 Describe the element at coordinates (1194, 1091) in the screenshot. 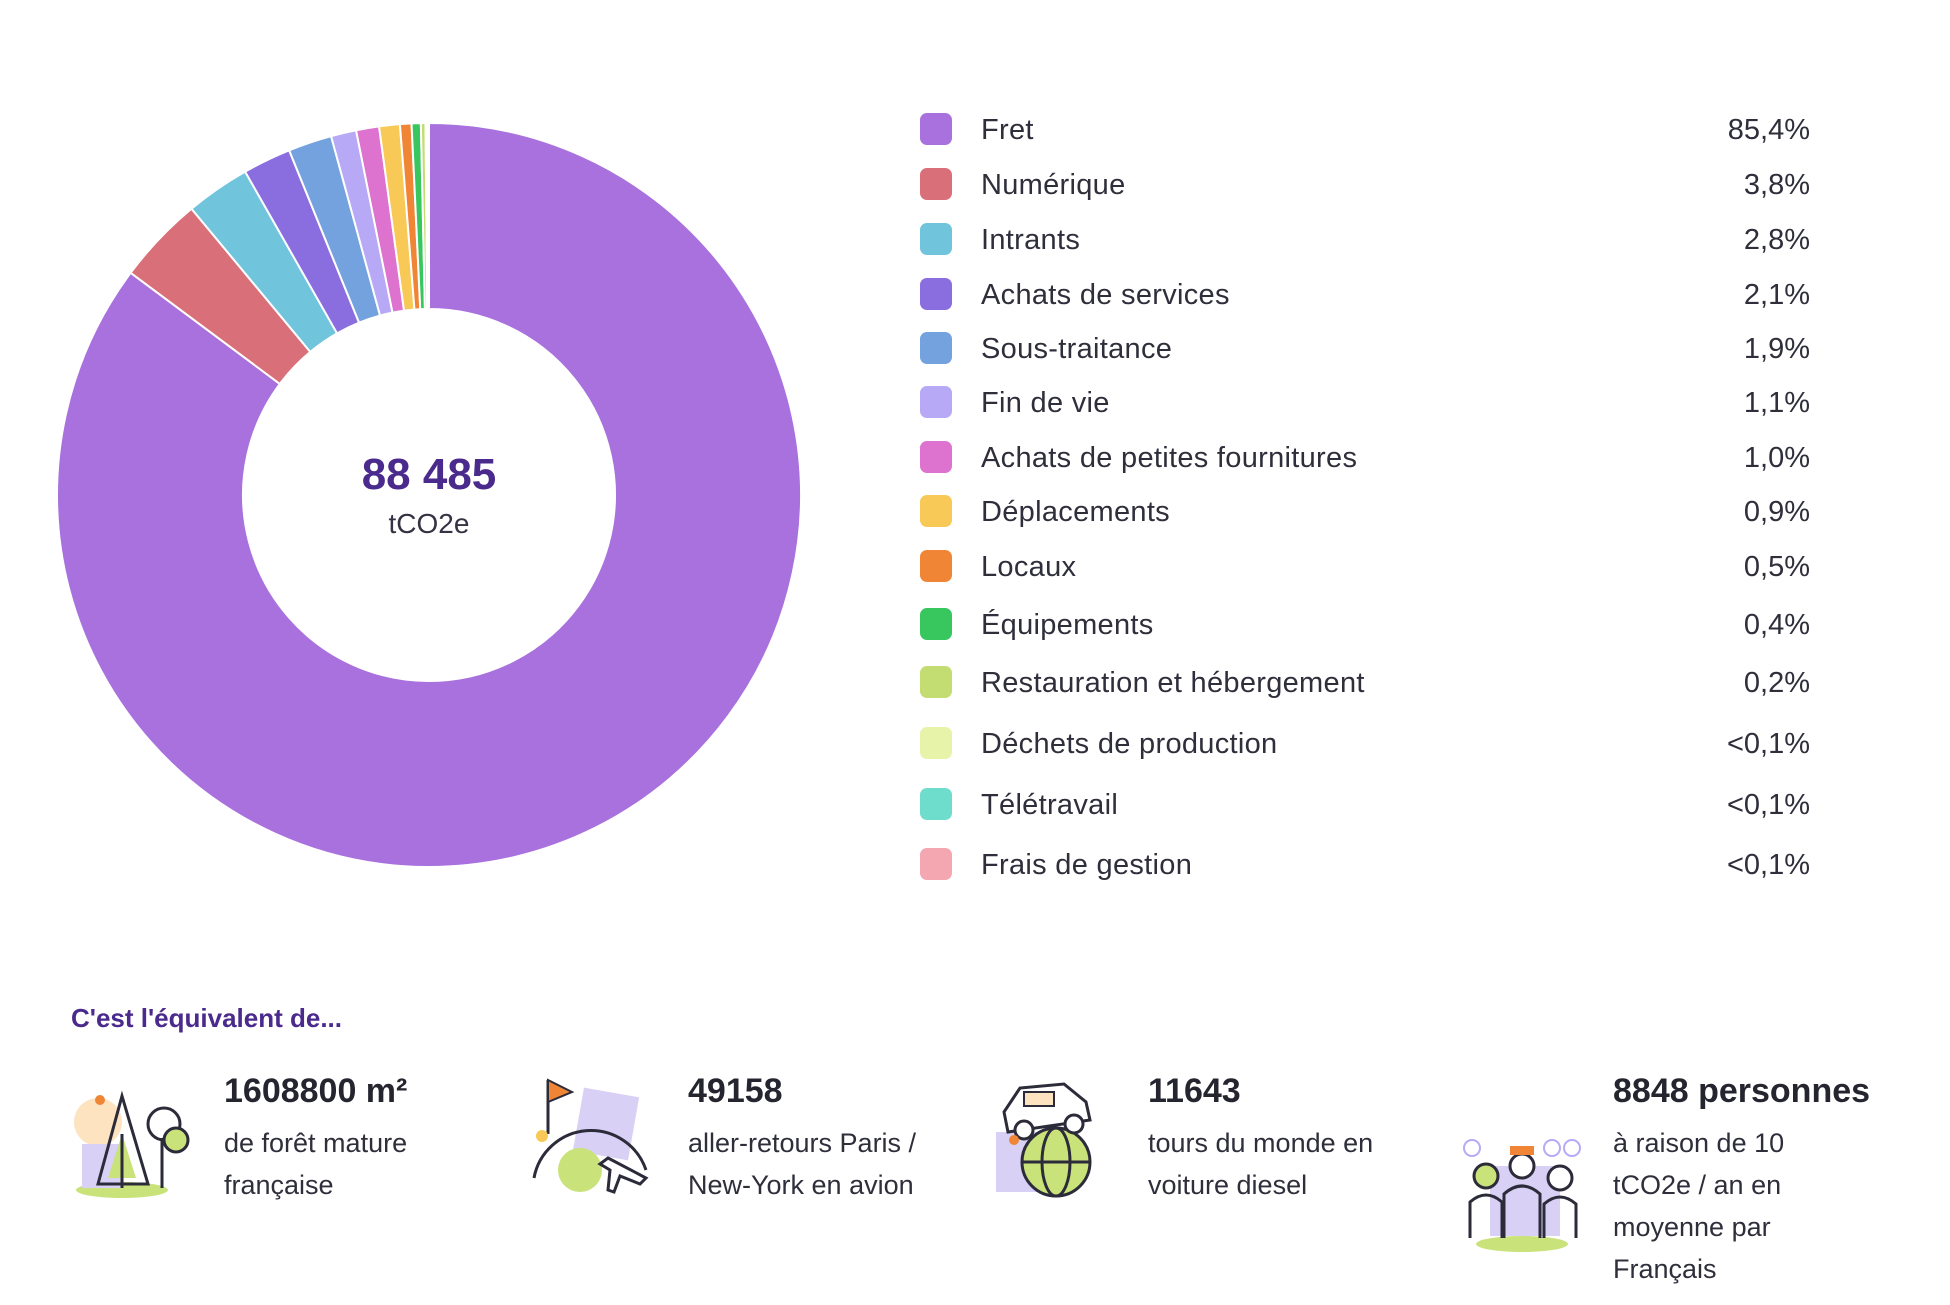

I see `equivalent-value: 11643` at that location.